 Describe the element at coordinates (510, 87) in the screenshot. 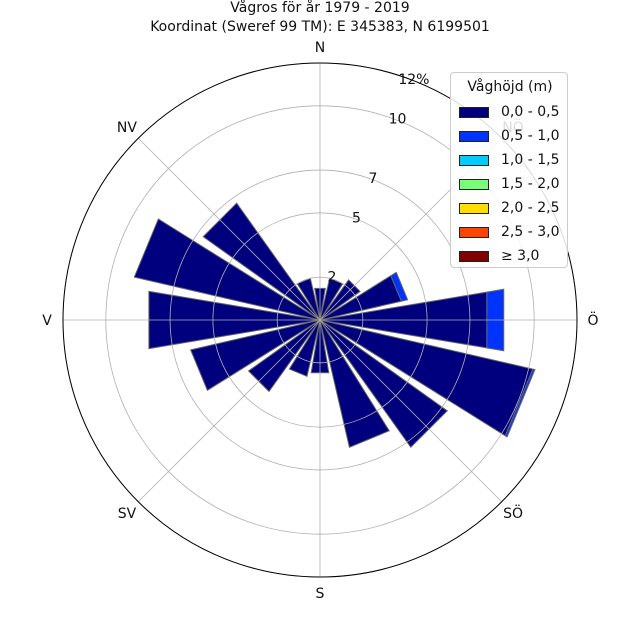

I see `legend-title: Våghöjd (m)` at that location.